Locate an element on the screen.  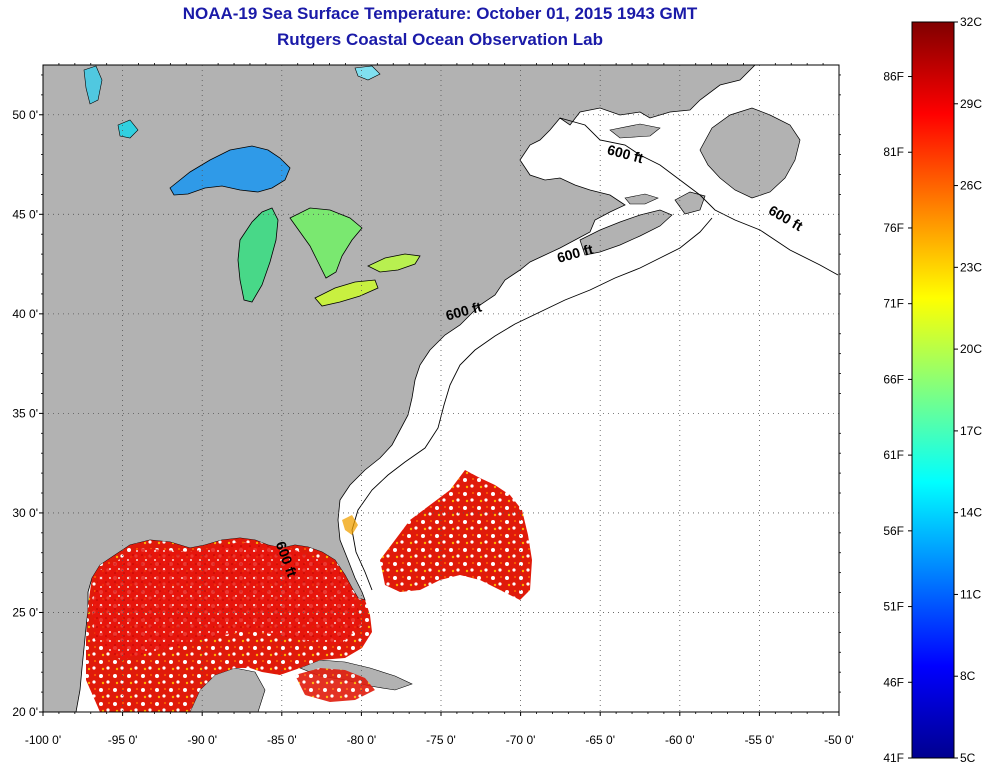
lat-tick-label: 35 0' is located at coordinates (25, 413).